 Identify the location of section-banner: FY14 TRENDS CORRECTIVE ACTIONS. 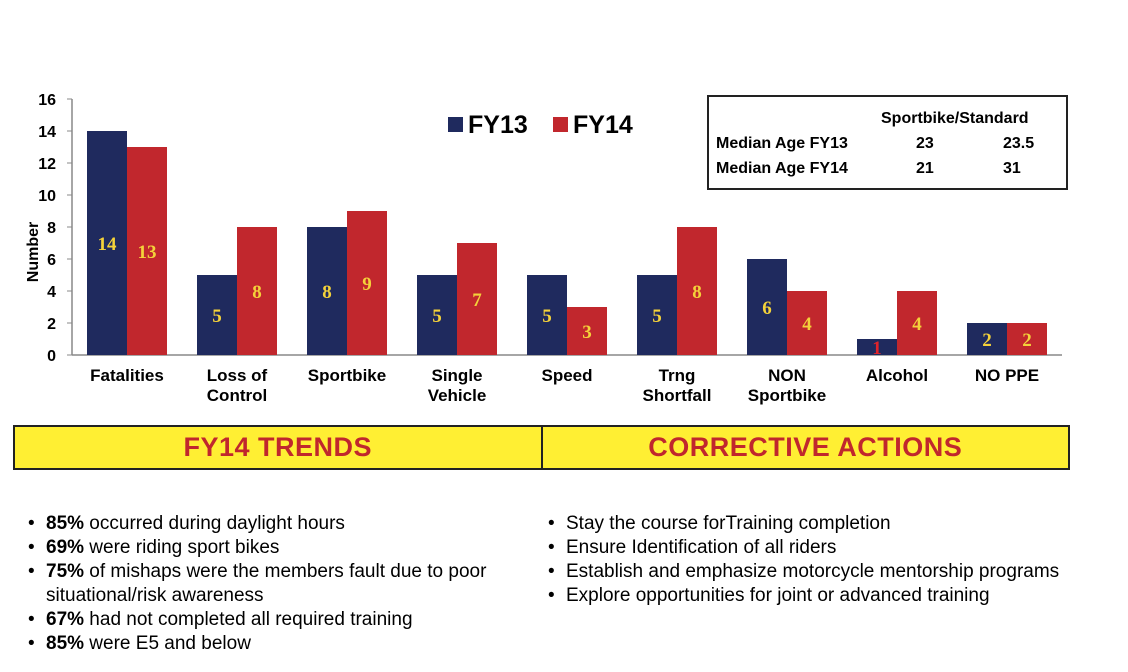
(541, 447).